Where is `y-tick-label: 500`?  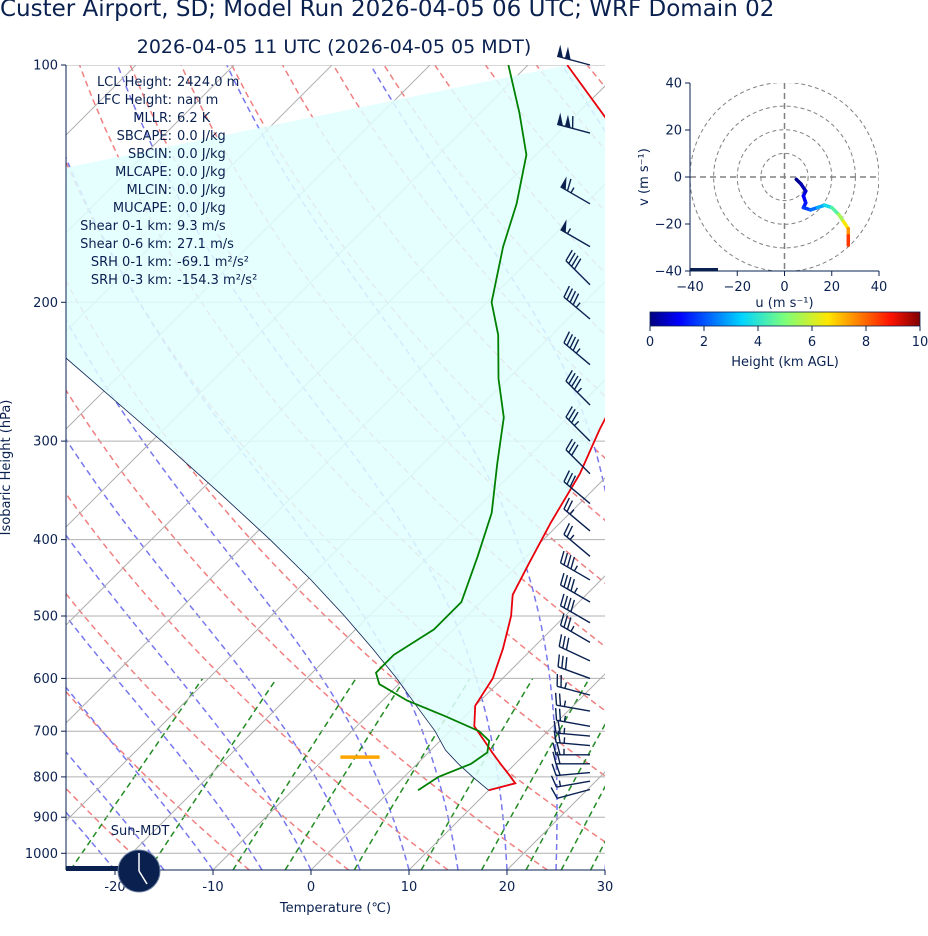 y-tick-label: 500 is located at coordinates (45, 616).